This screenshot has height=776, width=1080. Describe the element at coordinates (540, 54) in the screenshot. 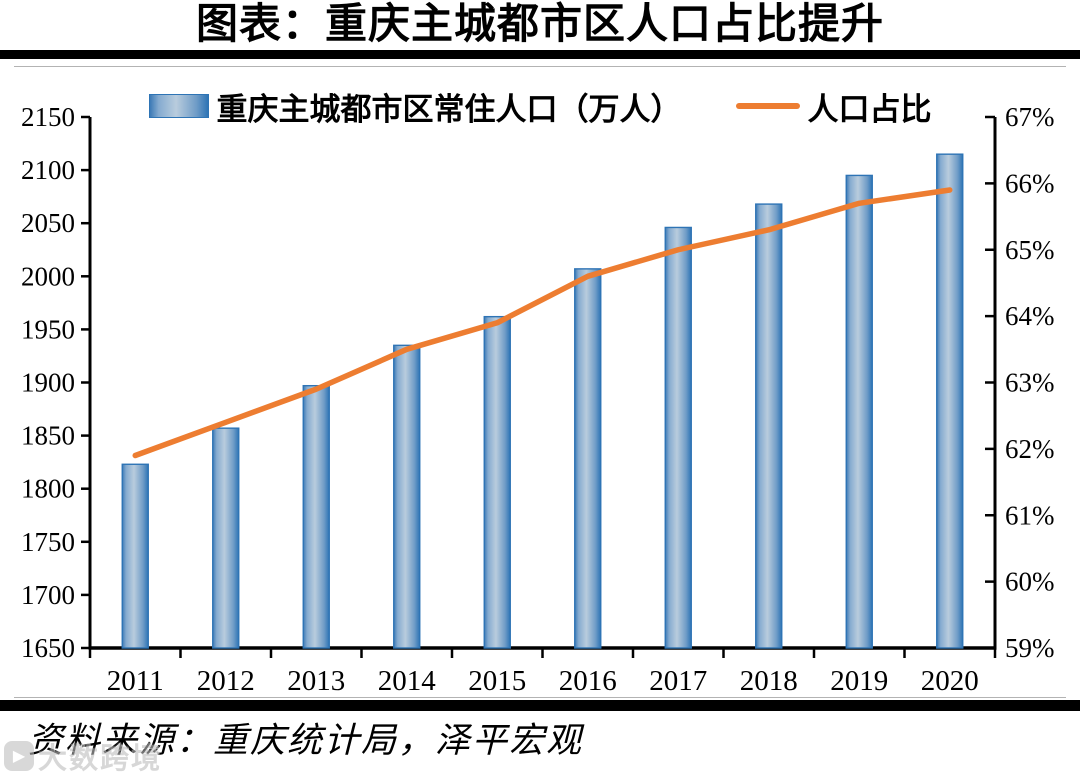

I see `header-divider-bar` at that location.